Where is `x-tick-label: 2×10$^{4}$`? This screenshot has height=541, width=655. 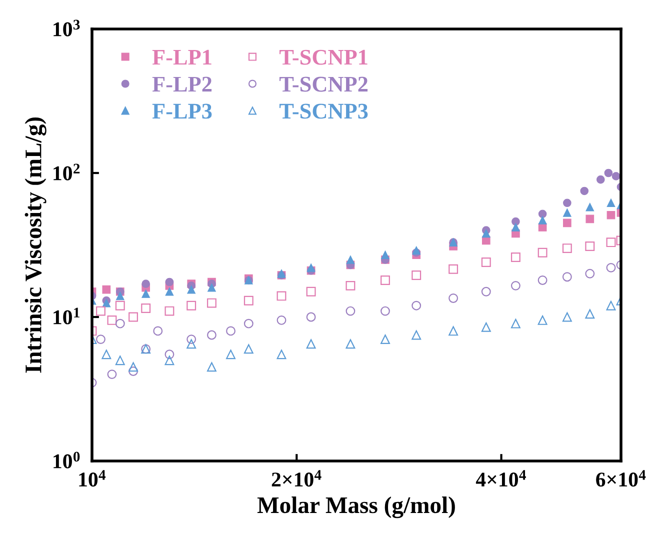 x-tick-label: 2×10$^{4}$ is located at coordinates (297, 478).